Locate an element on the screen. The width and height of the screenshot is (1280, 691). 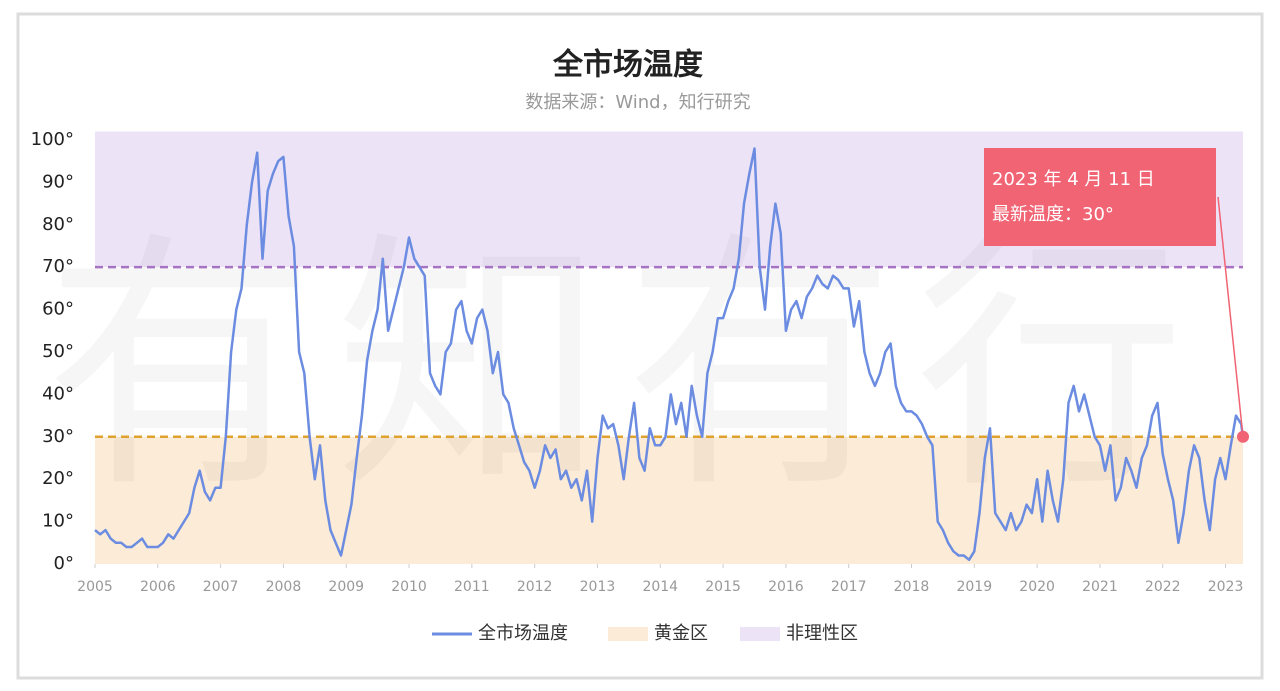
chart-subtitle: 数据来源：Wind，知行研究 is located at coordinates (637, 102).